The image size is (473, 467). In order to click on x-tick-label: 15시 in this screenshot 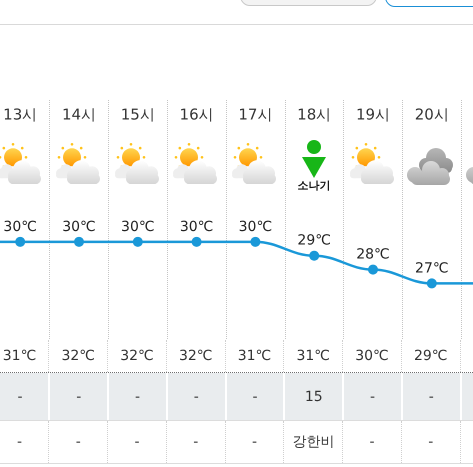, I will do `click(137, 115)`.